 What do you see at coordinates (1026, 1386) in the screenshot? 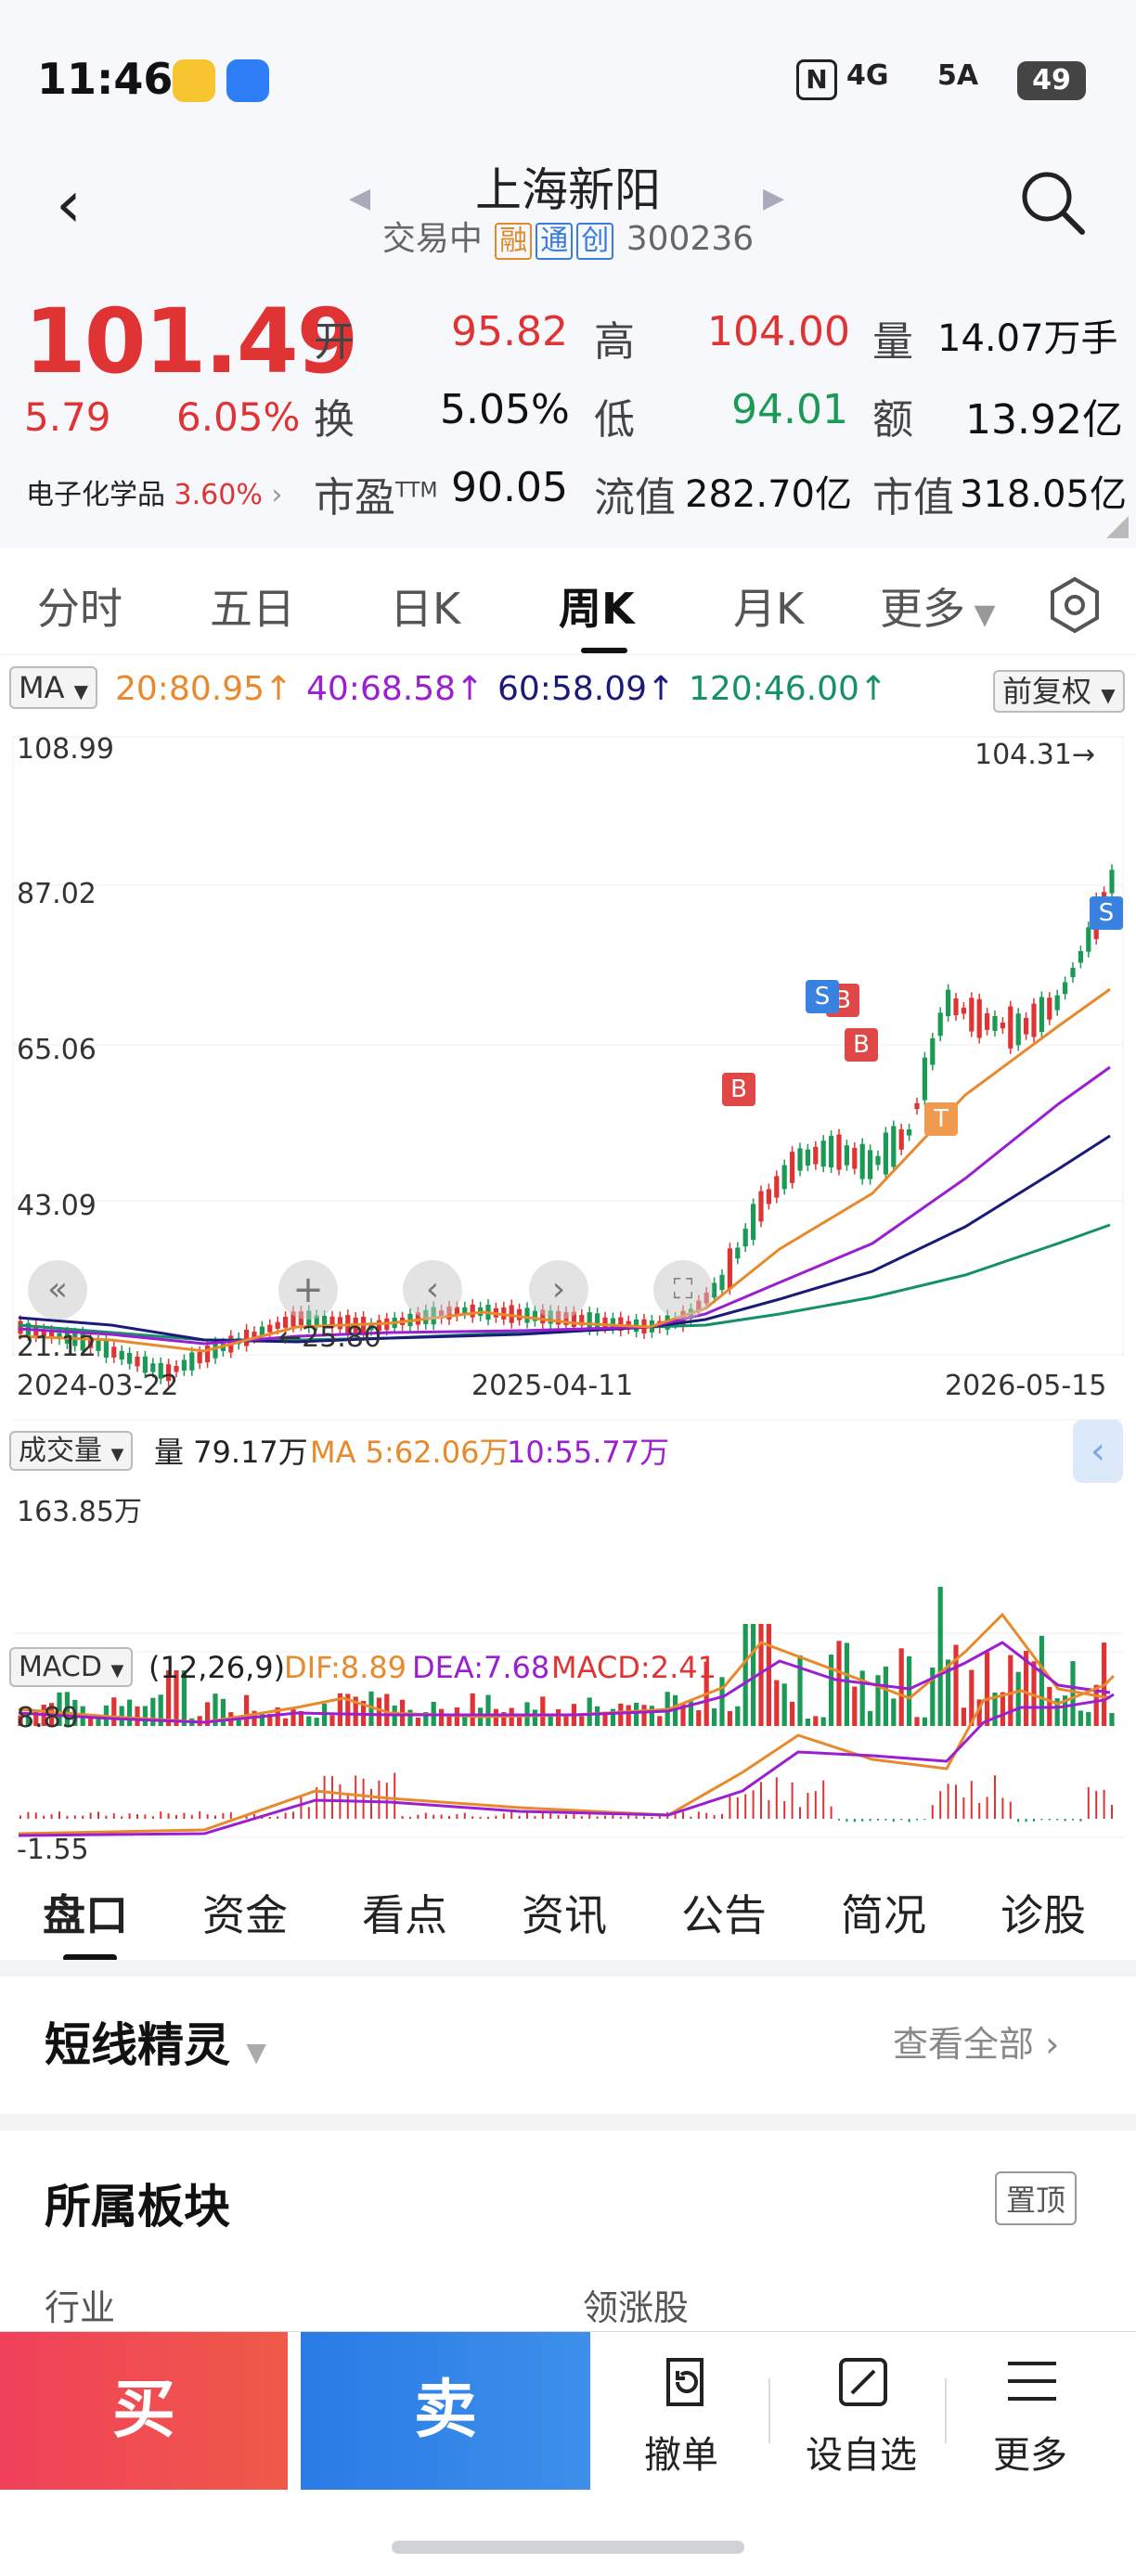
I see `date-end: 2026-05-15` at bounding box center [1026, 1386].